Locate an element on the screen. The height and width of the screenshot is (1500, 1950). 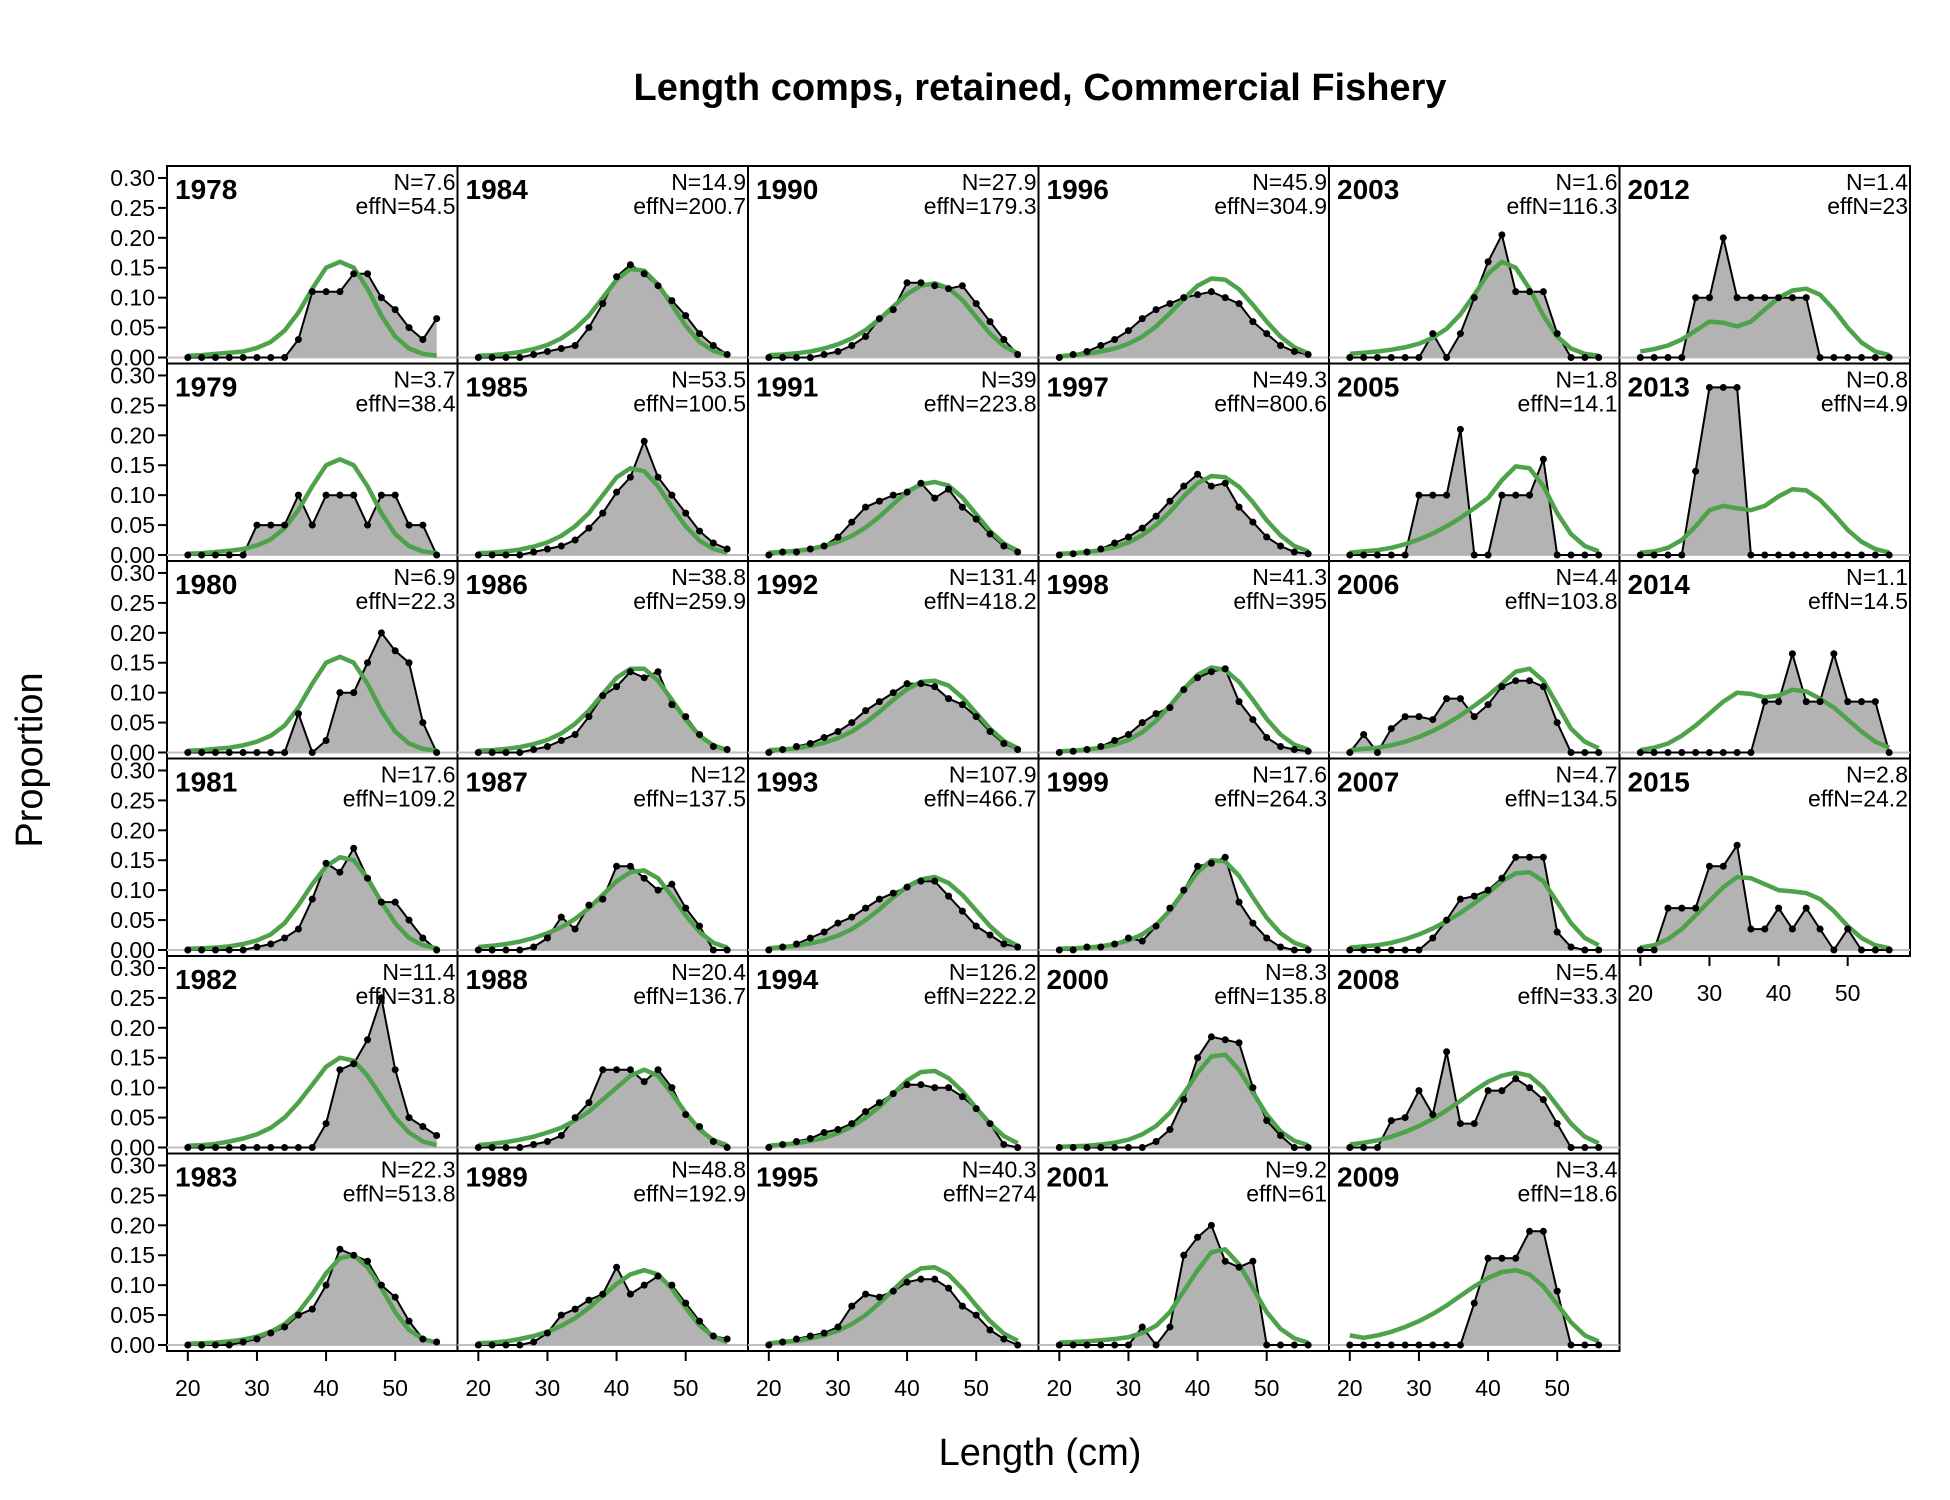
panel-year-label: 2012 is located at coordinates (1659, 189).